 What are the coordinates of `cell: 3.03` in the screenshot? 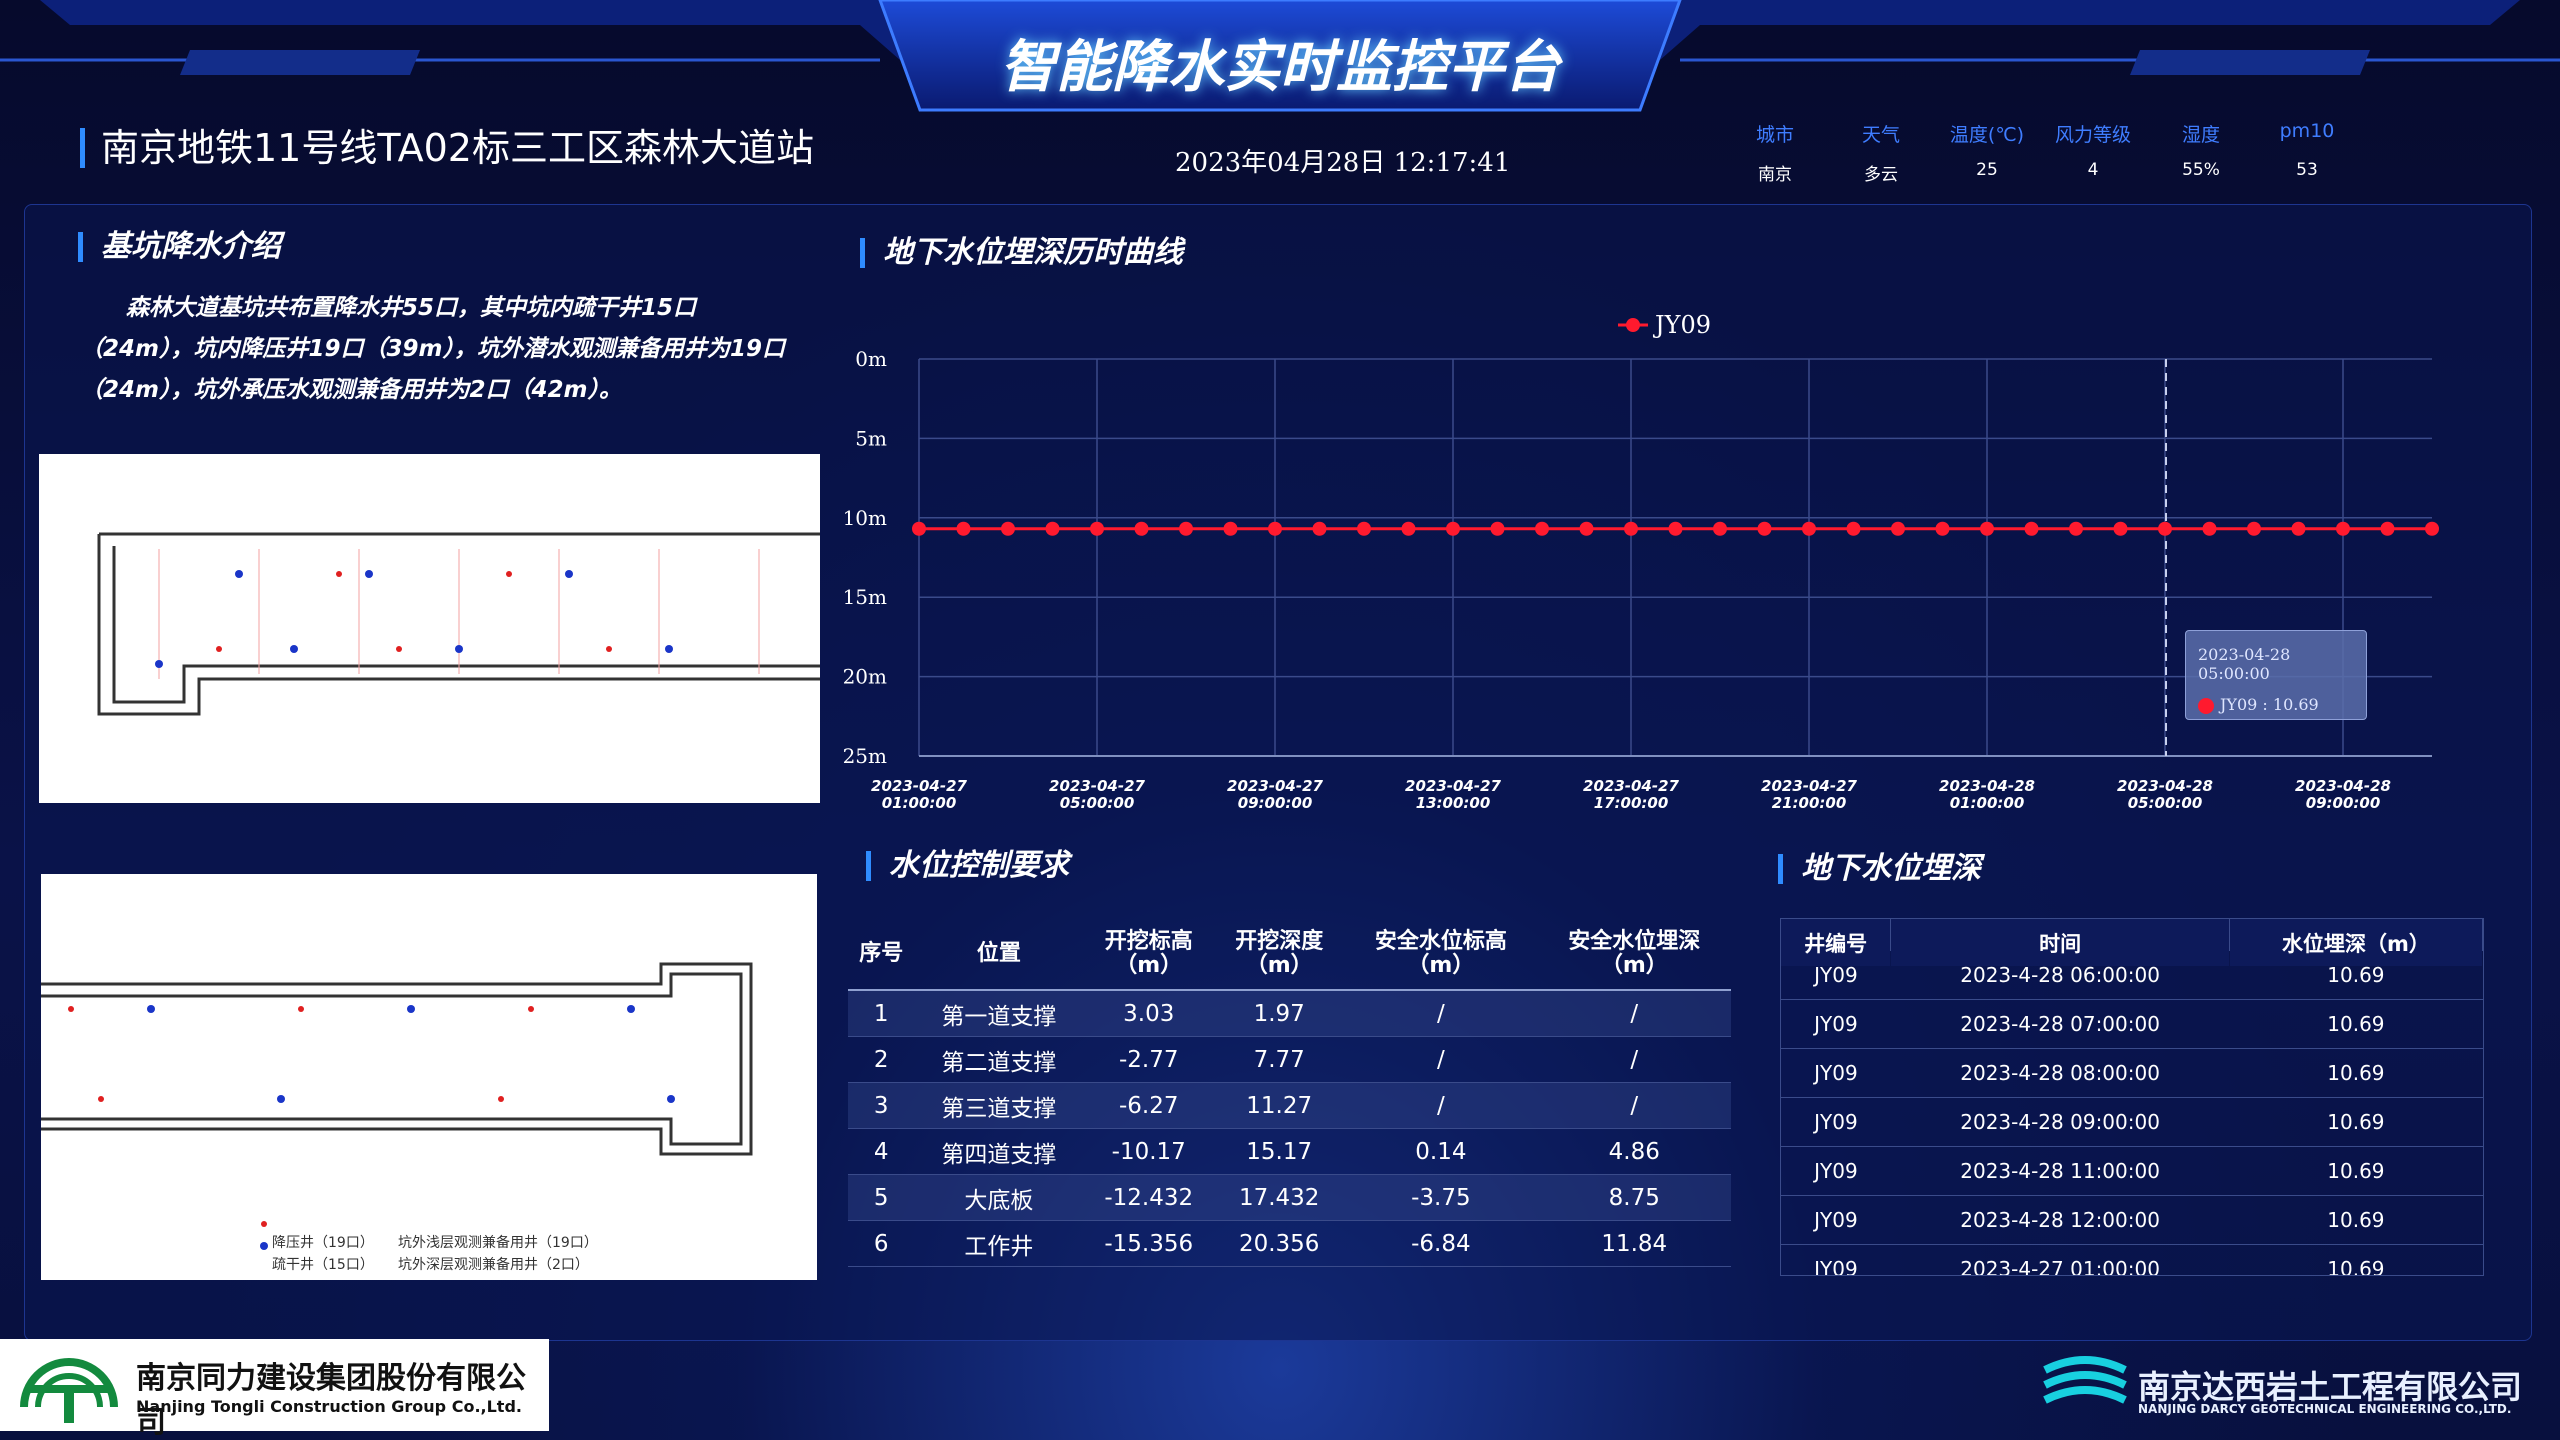 It's located at (1149, 1013).